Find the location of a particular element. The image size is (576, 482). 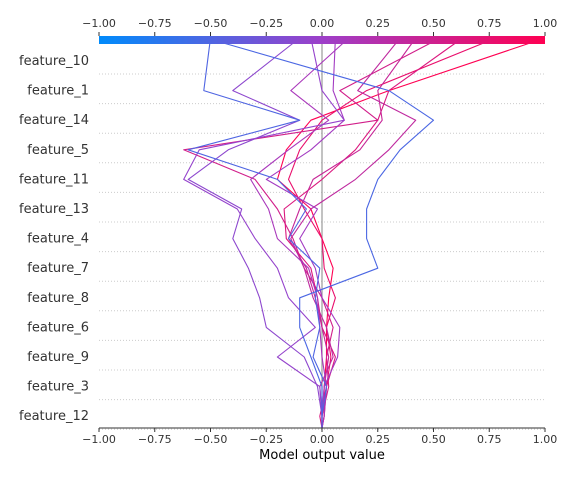

feature-label: feature_12 is located at coordinates (54, 416).